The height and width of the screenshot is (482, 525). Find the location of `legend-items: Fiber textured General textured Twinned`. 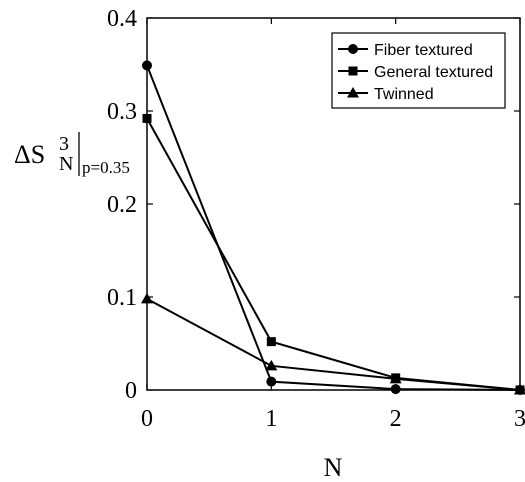

legend-items: Fiber textured General textured Twinned is located at coordinates (415, 72).